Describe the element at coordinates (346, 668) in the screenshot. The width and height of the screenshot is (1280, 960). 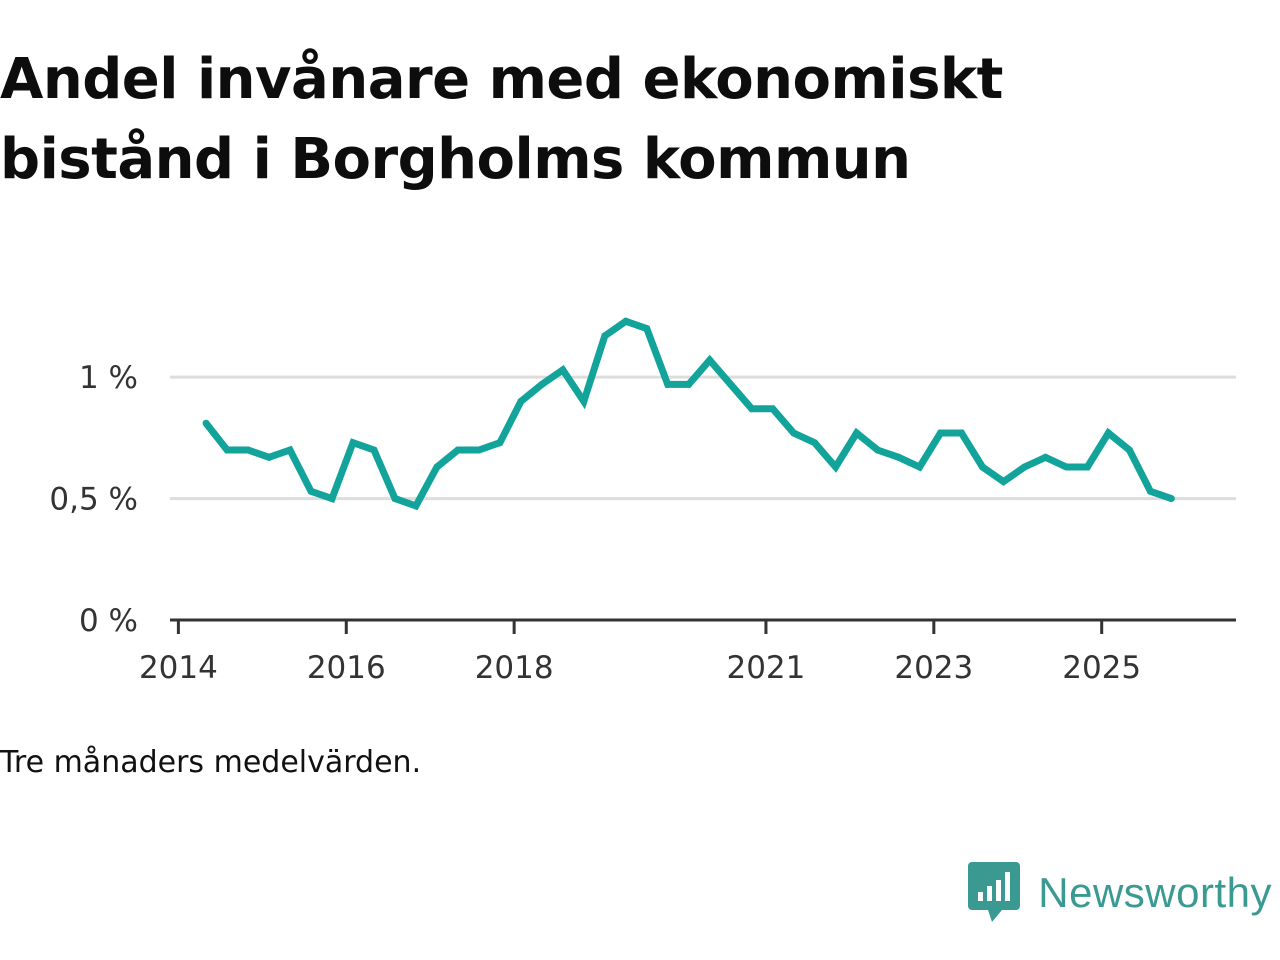
I see `x-tick-label-2016: 2016` at that location.